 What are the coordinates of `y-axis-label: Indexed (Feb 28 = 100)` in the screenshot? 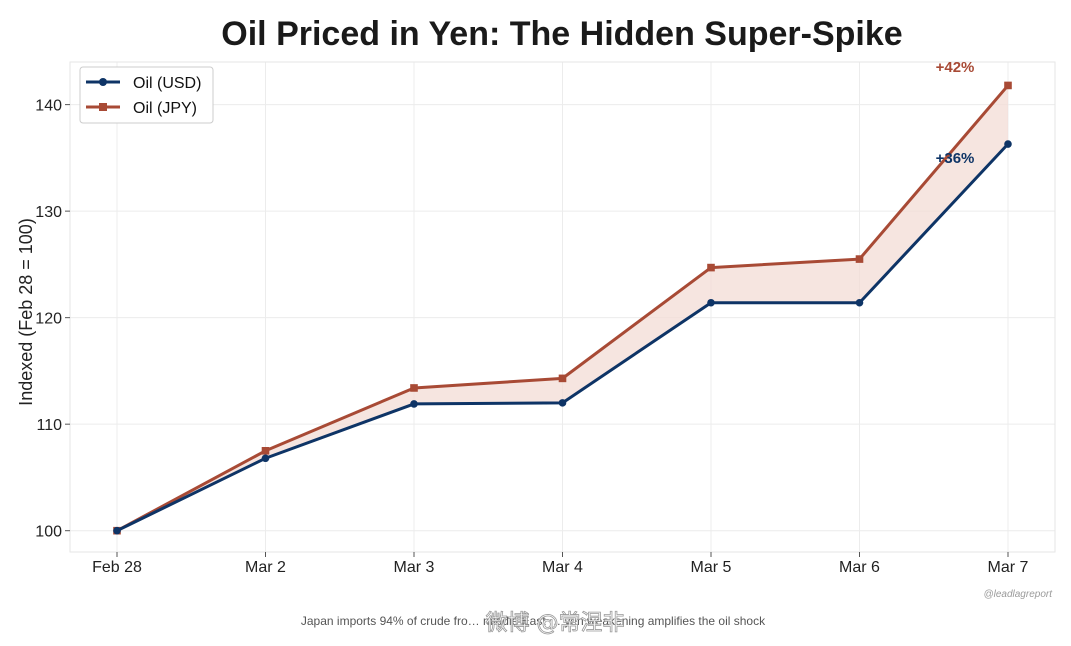 It's located at (26, 312).